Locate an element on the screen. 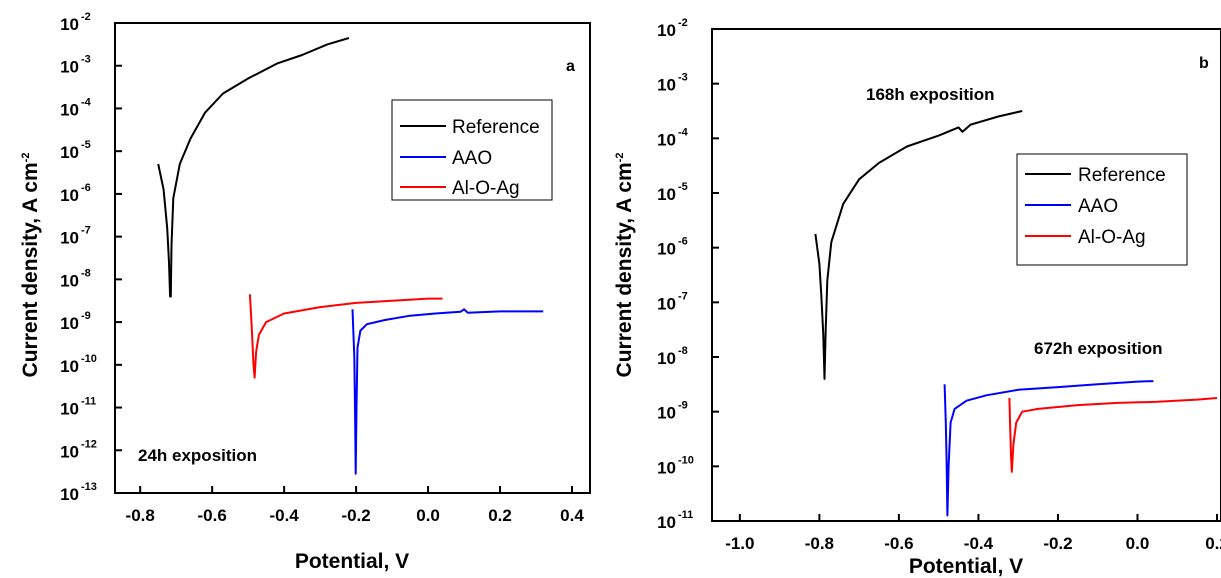  chart-a-legend-reference: Reference is located at coordinates (496, 127).